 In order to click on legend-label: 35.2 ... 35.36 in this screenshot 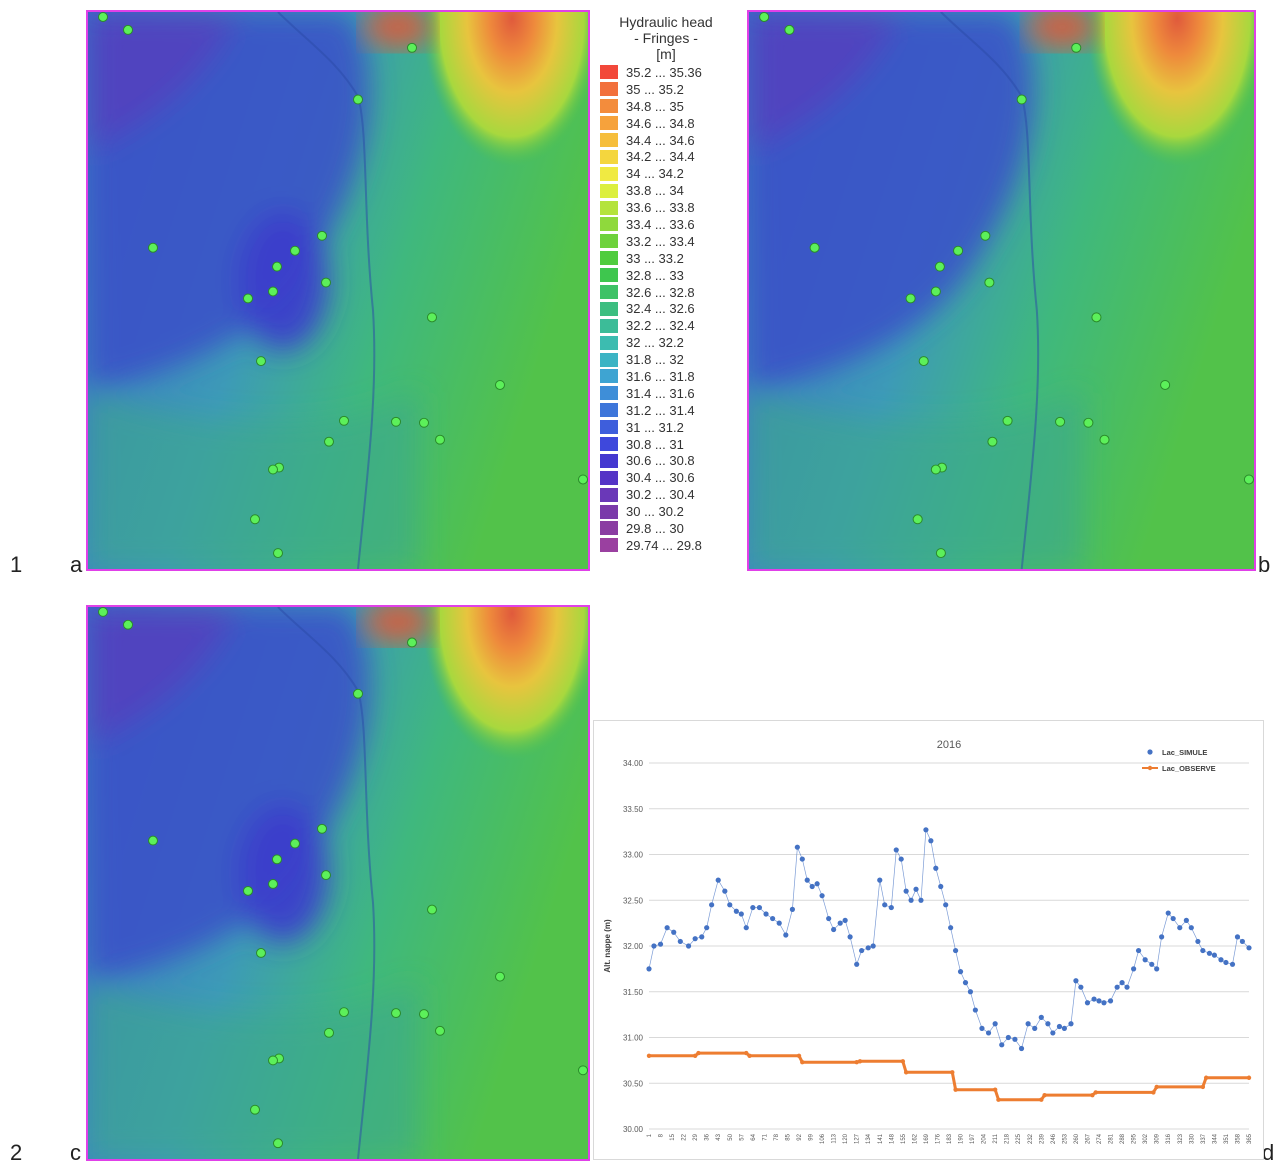, I will do `click(664, 72)`.